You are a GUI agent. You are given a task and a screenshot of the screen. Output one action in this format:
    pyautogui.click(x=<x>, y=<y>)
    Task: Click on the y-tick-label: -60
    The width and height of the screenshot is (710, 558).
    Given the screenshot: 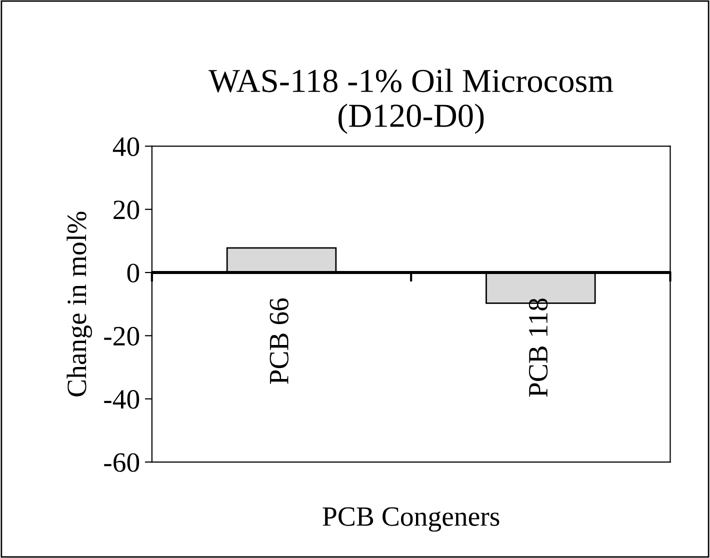 What is the action you would take?
    pyautogui.click(x=122, y=462)
    